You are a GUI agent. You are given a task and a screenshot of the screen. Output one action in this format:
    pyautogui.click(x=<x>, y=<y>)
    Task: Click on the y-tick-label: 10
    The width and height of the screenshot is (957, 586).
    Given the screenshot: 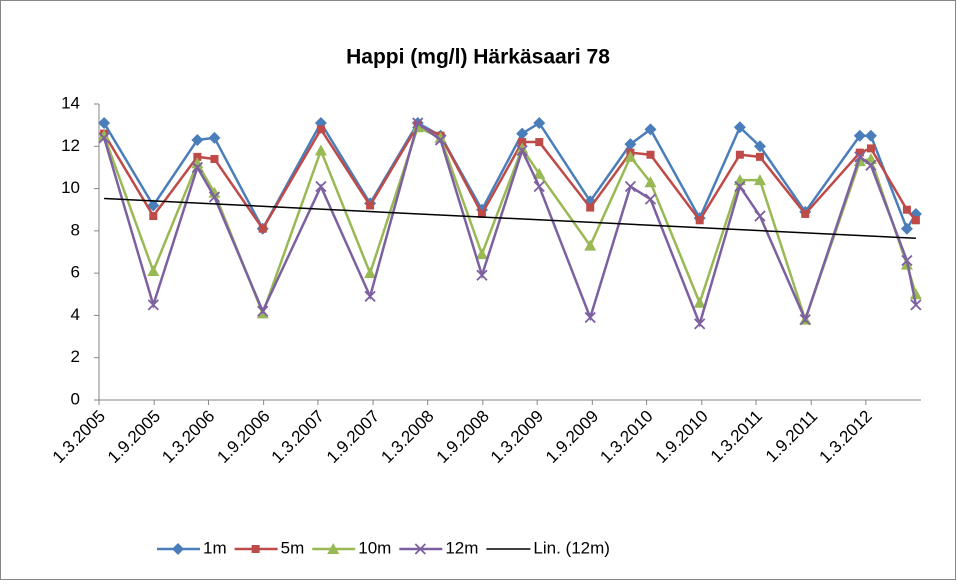 What is the action you would take?
    pyautogui.click(x=70, y=187)
    